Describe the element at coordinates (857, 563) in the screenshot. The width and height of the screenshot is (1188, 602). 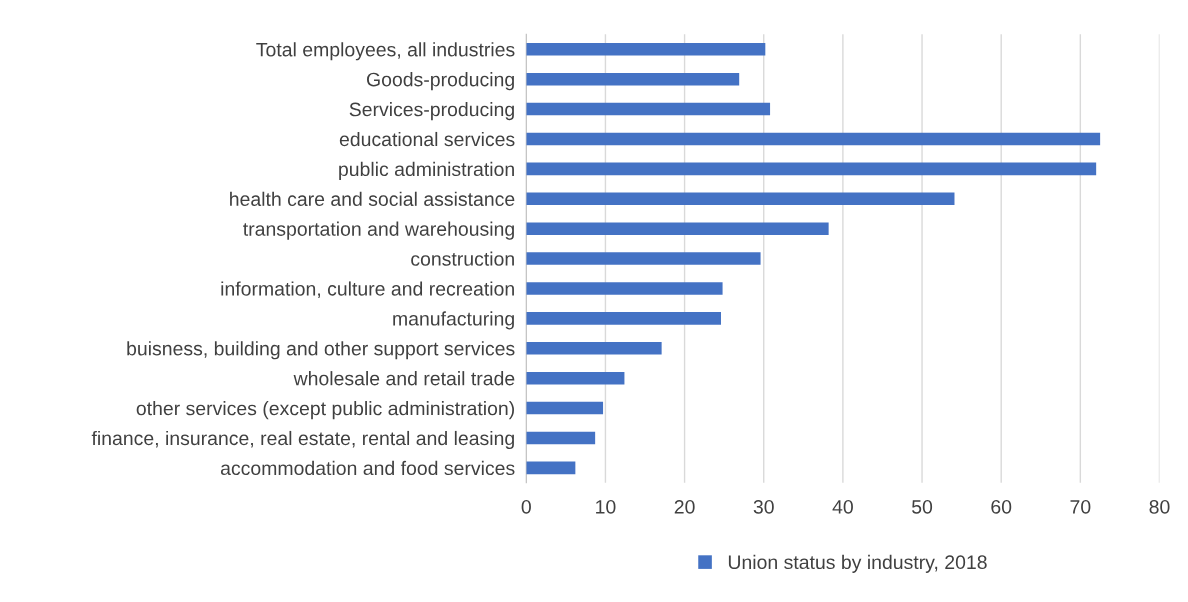
I see `legend-label: Union status by industry, 2018` at that location.